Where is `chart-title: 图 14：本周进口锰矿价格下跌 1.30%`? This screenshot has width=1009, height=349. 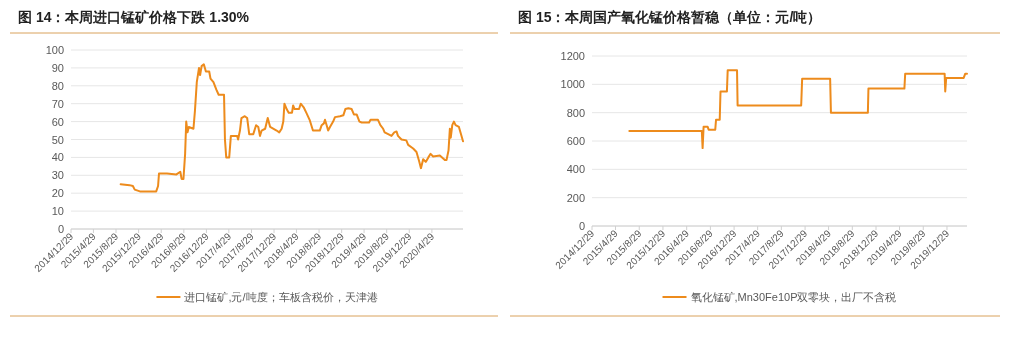 chart-title: 图 14：本周进口锰矿价格下跌 1.30% is located at coordinates (134, 17).